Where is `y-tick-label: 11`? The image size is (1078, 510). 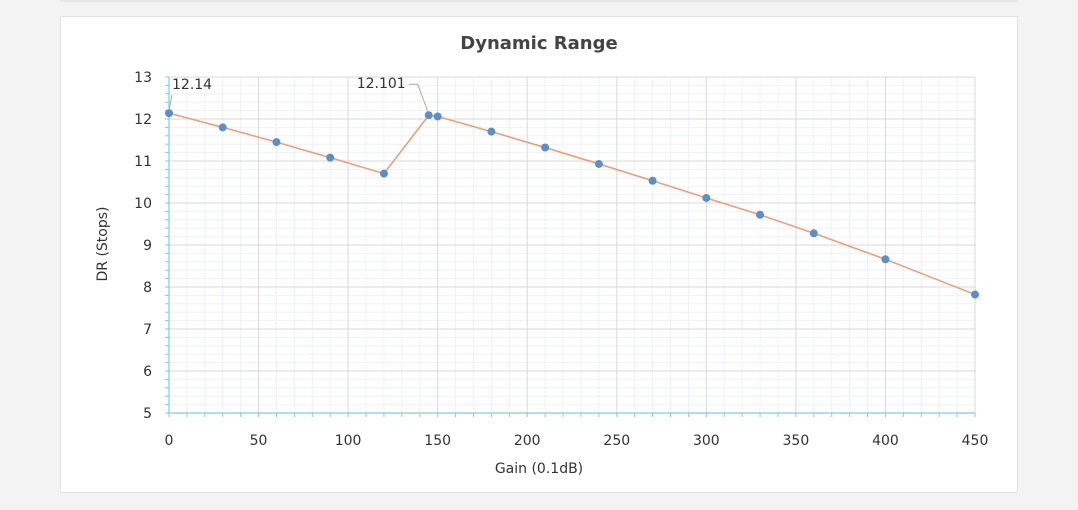
y-tick-label: 11 is located at coordinates (143, 162).